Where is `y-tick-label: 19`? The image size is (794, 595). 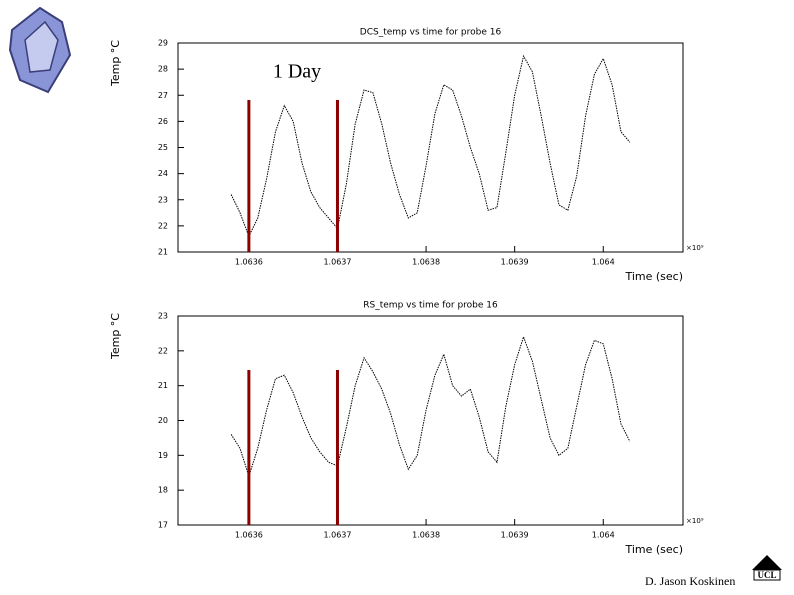 y-tick-label: 19 is located at coordinates (163, 455).